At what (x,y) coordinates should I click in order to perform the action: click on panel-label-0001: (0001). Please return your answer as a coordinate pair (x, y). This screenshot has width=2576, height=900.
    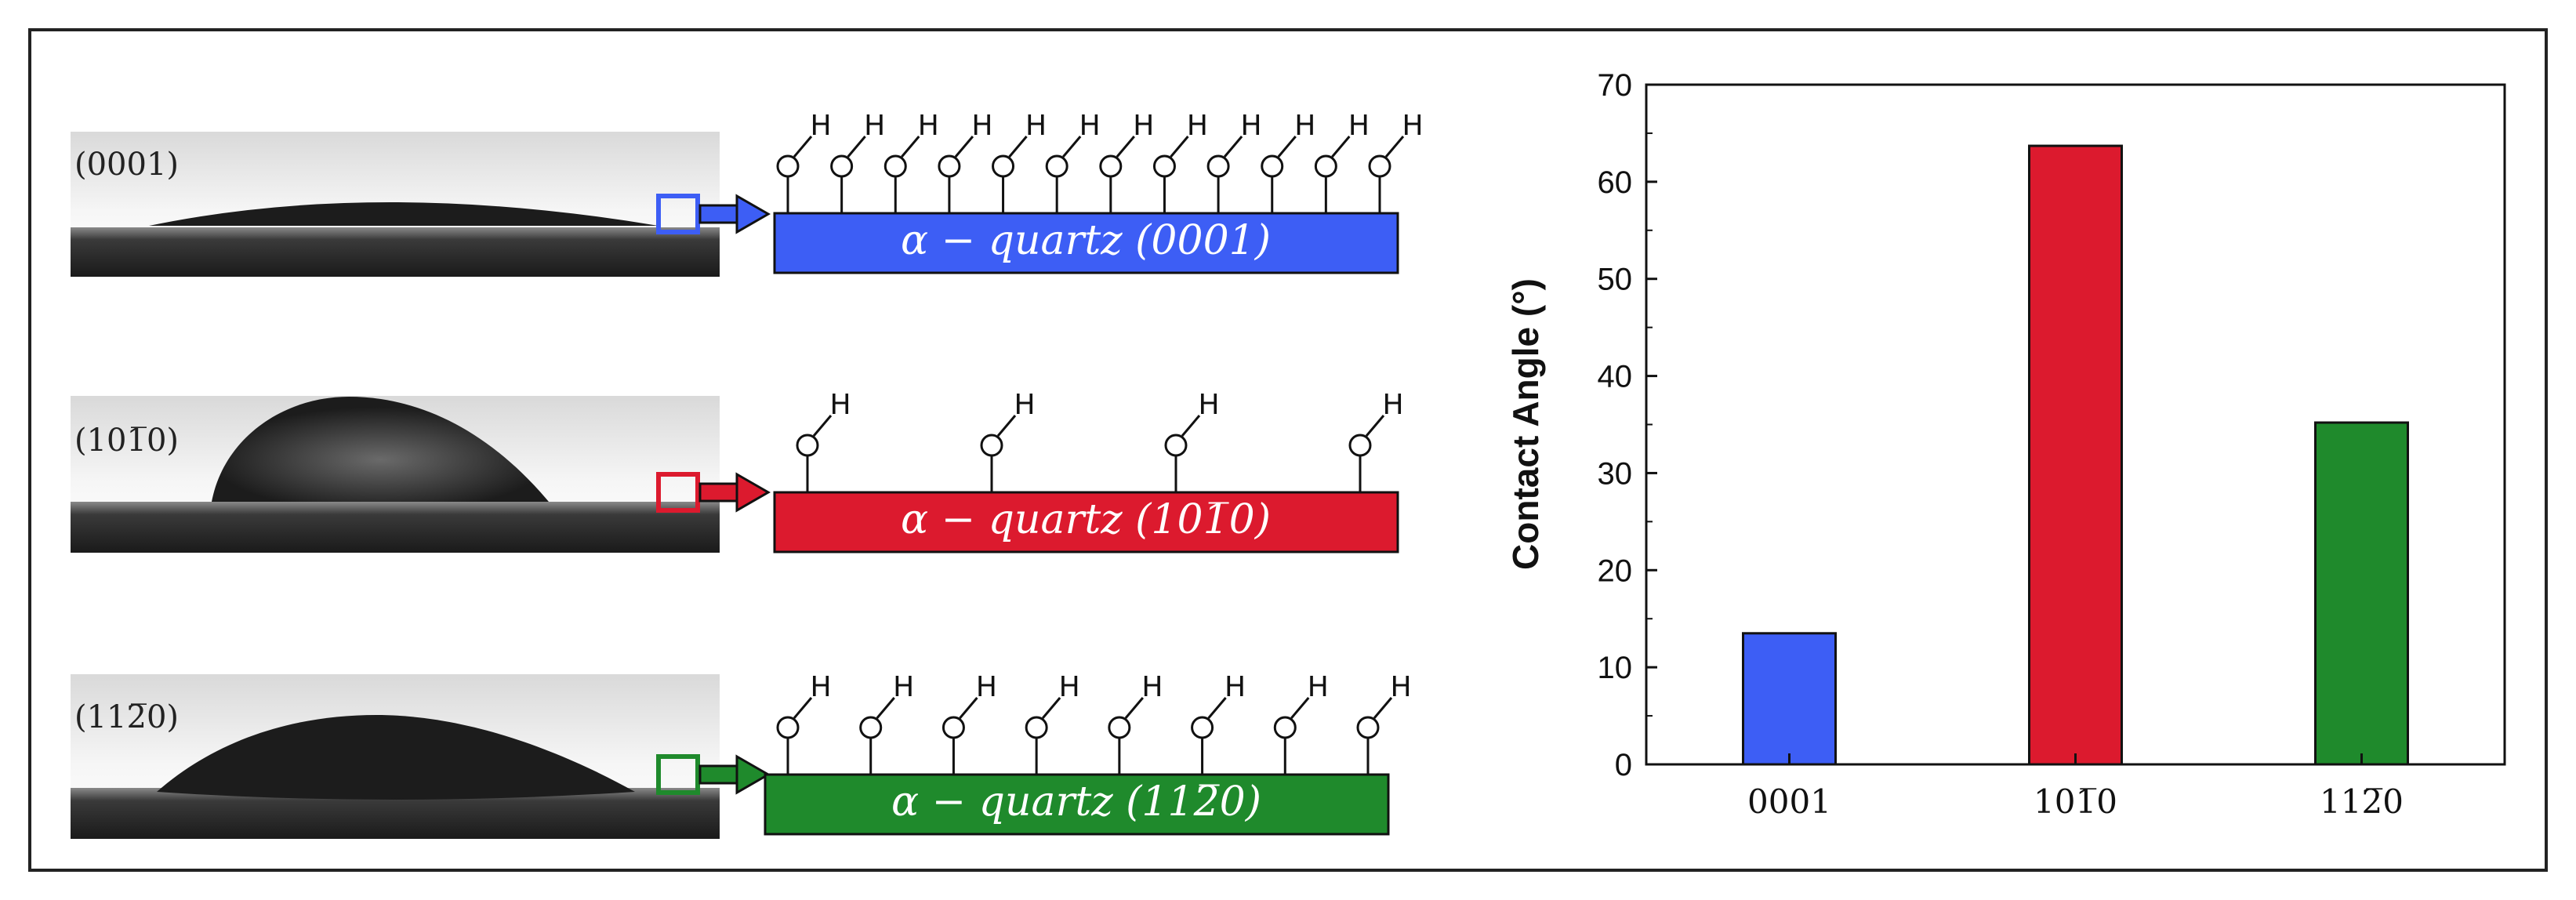
    Looking at the image, I should click on (127, 165).